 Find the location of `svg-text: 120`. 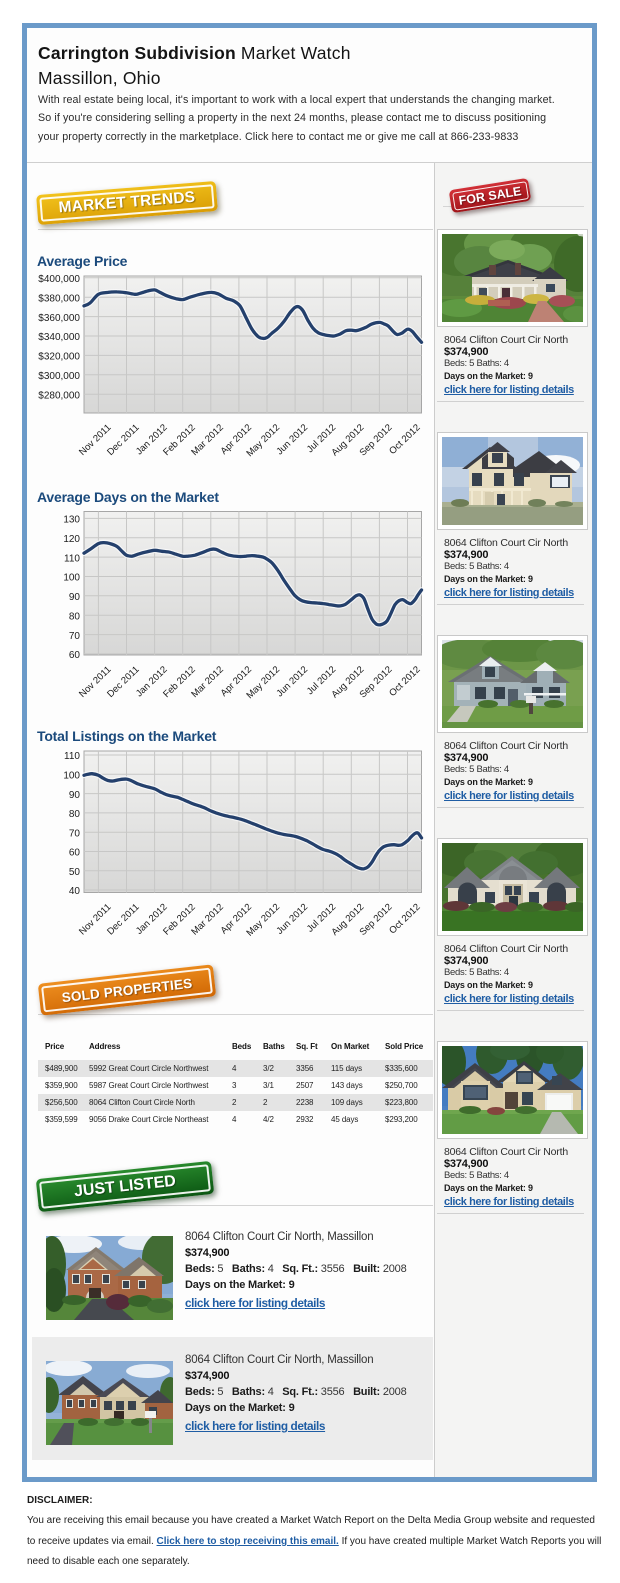

svg-text: 120 is located at coordinates (71, 539).